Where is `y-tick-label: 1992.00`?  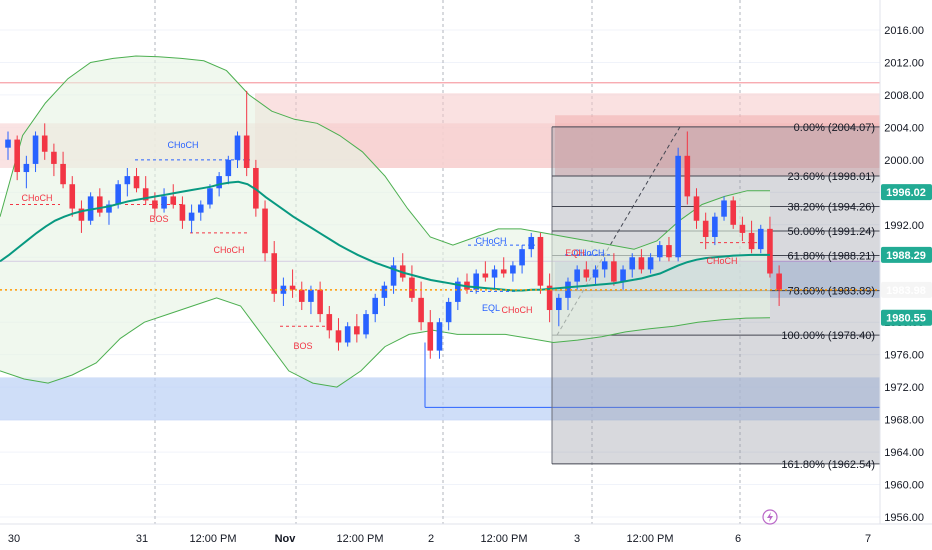 y-tick-label: 1992.00 is located at coordinates (904, 226).